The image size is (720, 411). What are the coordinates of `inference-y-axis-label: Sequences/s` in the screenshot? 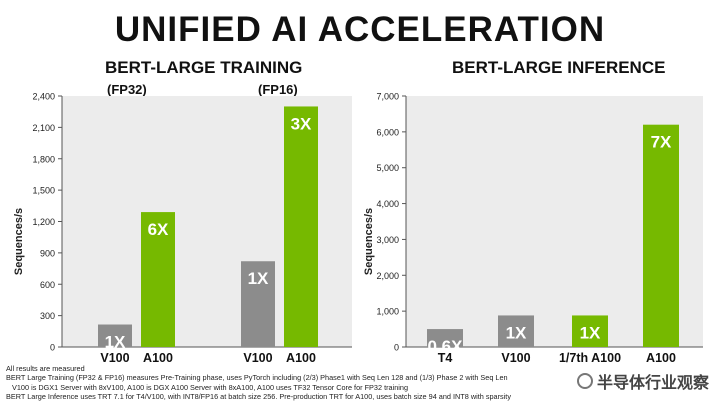 It's located at (369, 241).